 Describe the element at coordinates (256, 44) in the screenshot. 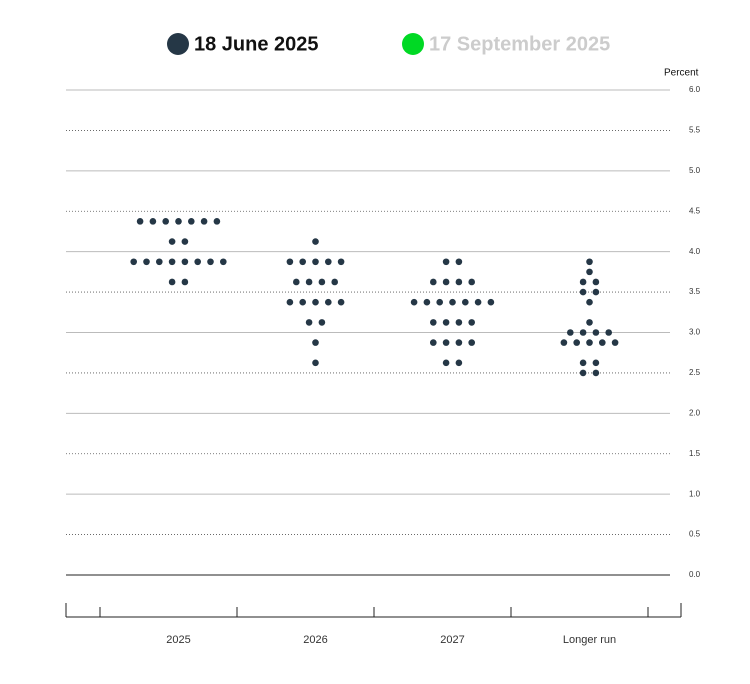

I see `legend-label: 18 June 2025` at that location.